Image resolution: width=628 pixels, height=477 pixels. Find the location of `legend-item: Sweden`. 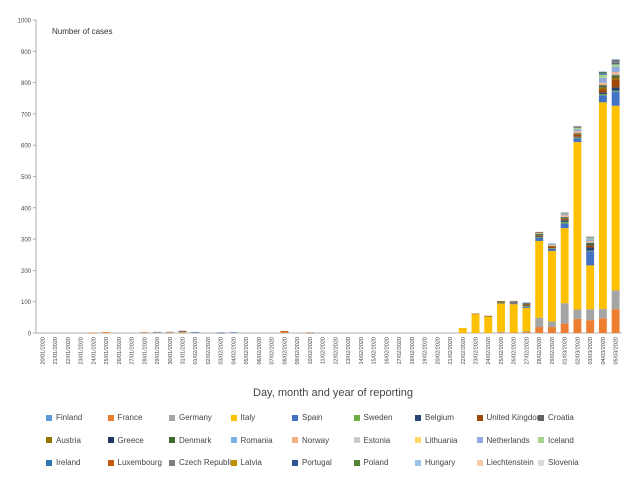

legend-item: Sweden is located at coordinates (373, 417).